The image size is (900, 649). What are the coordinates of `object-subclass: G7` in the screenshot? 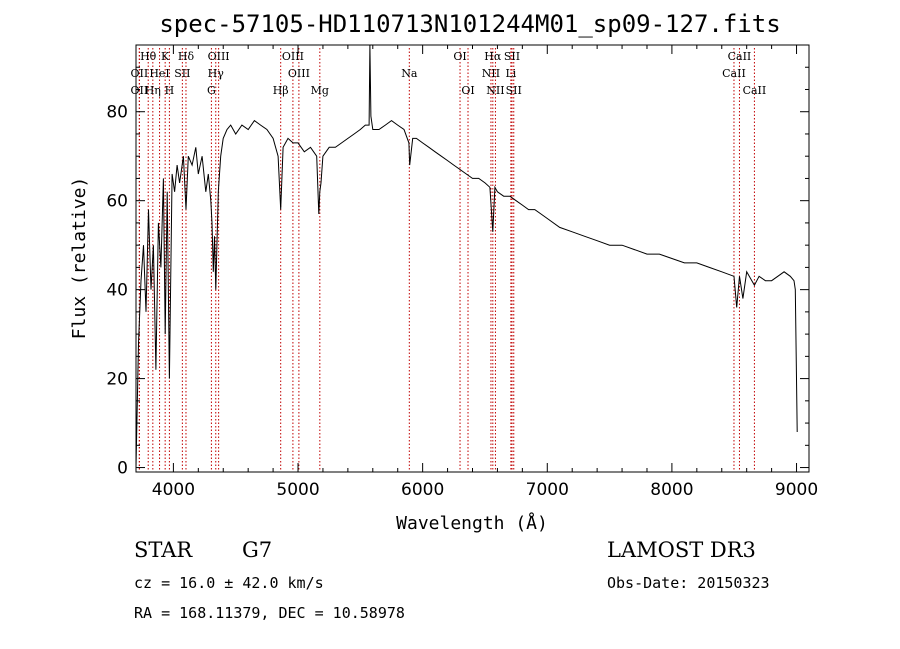 It's located at (257, 550).